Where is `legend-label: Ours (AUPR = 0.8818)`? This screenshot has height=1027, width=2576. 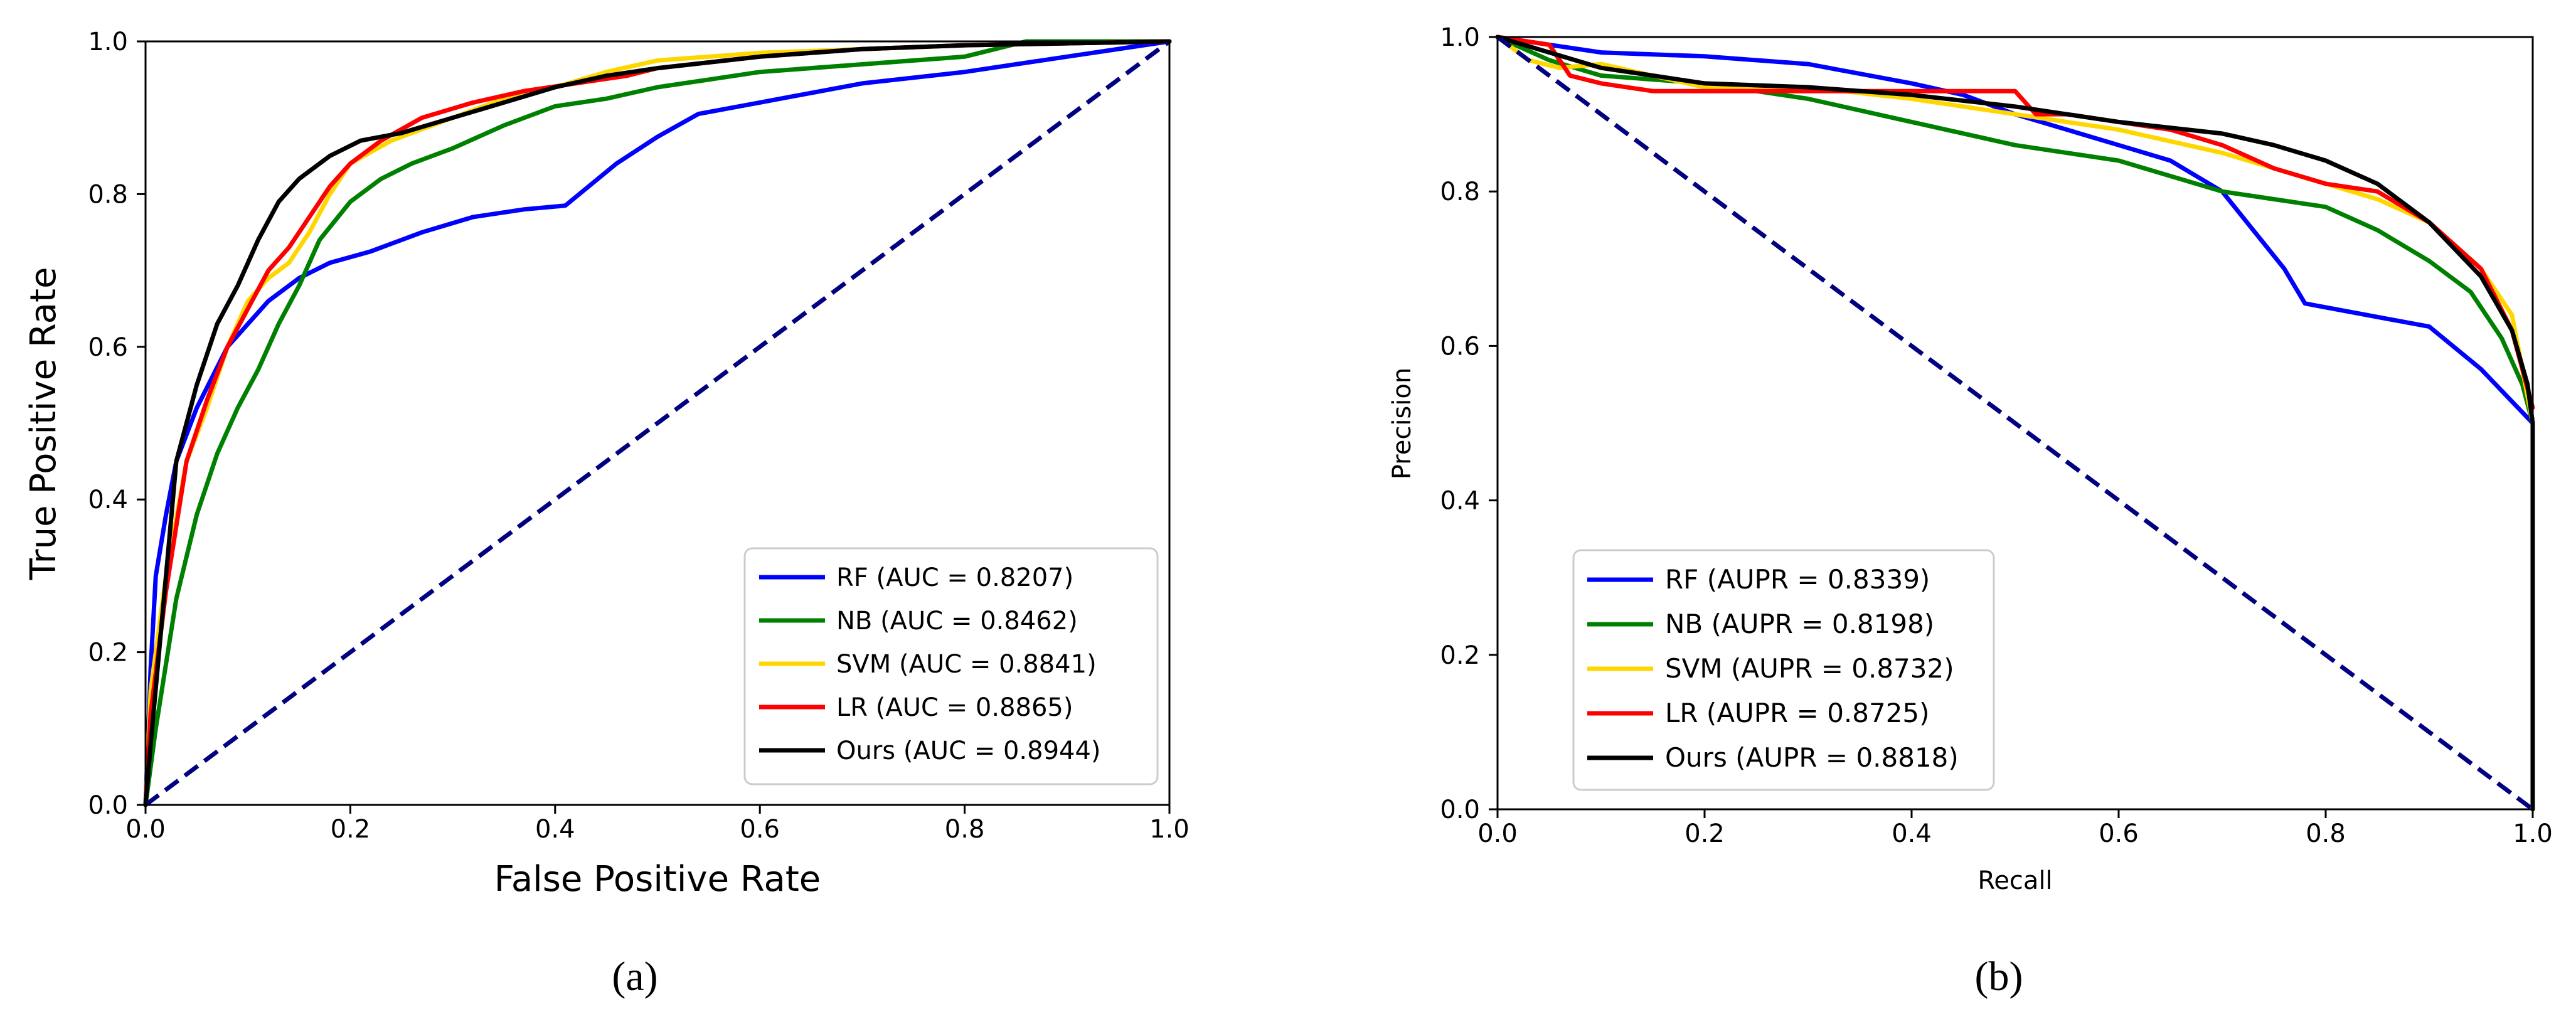 legend-label: Ours (AUPR = 0.8818) is located at coordinates (1812, 758).